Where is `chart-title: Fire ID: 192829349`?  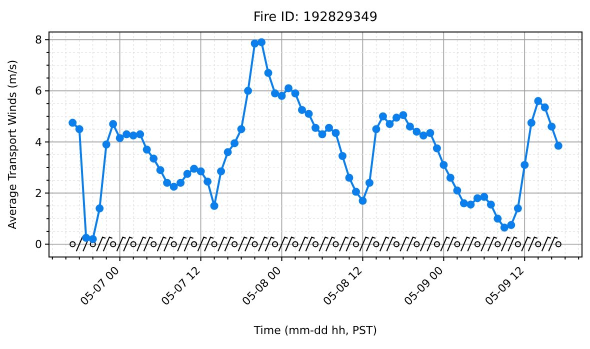 chart-title: Fire ID: 192829349 is located at coordinates (315, 17).